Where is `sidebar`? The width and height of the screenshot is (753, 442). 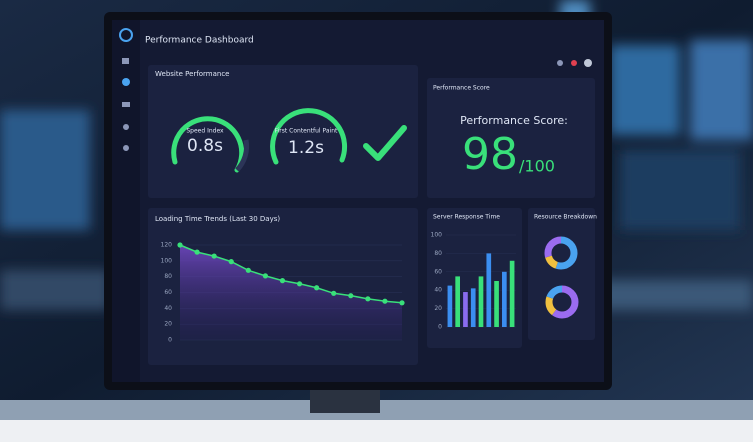
sidebar is located at coordinates (126, 201).